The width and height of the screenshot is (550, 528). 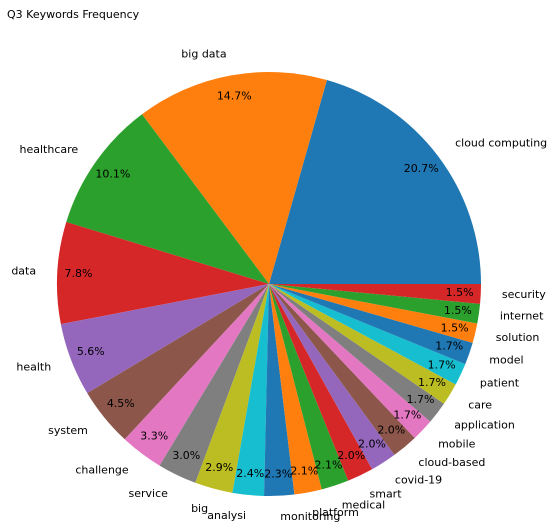 What do you see at coordinates (163, 273) in the screenshot?
I see `pie-slice-data` at bounding box center [163, 273].